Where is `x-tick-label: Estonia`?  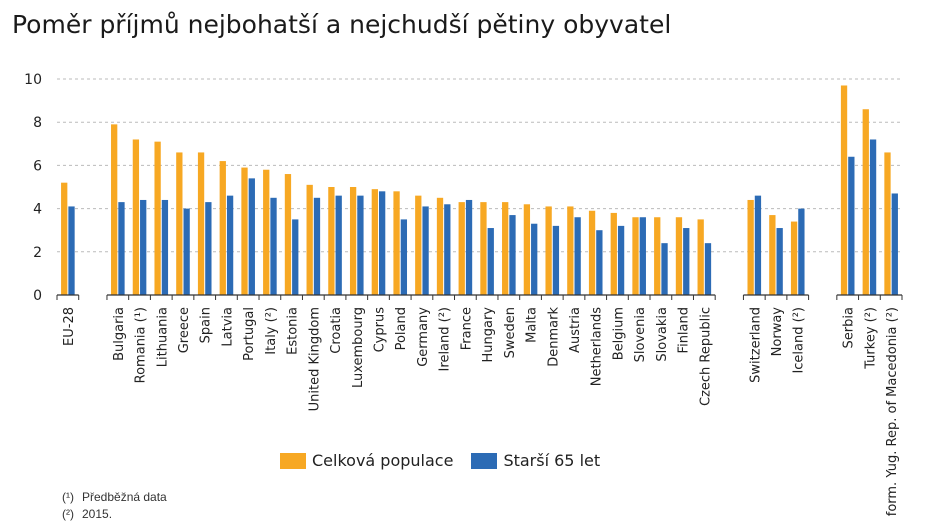
x-tick-label: Estonia is located at coordinates (293, 331).